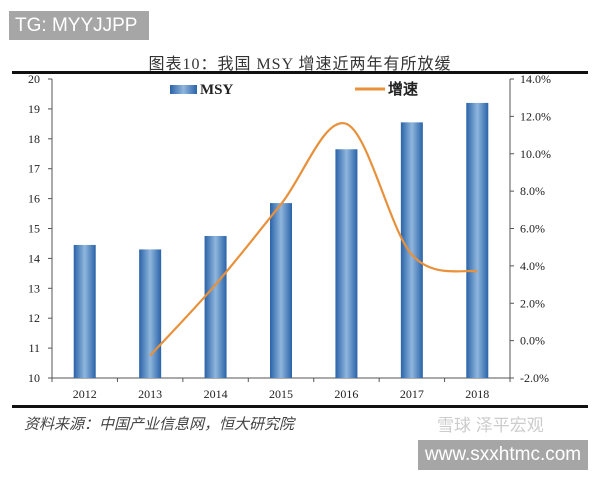 This screenshot has width=600, height=480. What do you see at coordinates (477, 394) in the screenshot?
I see `x-tick-label: 2018` at bounding box center [477, 394].